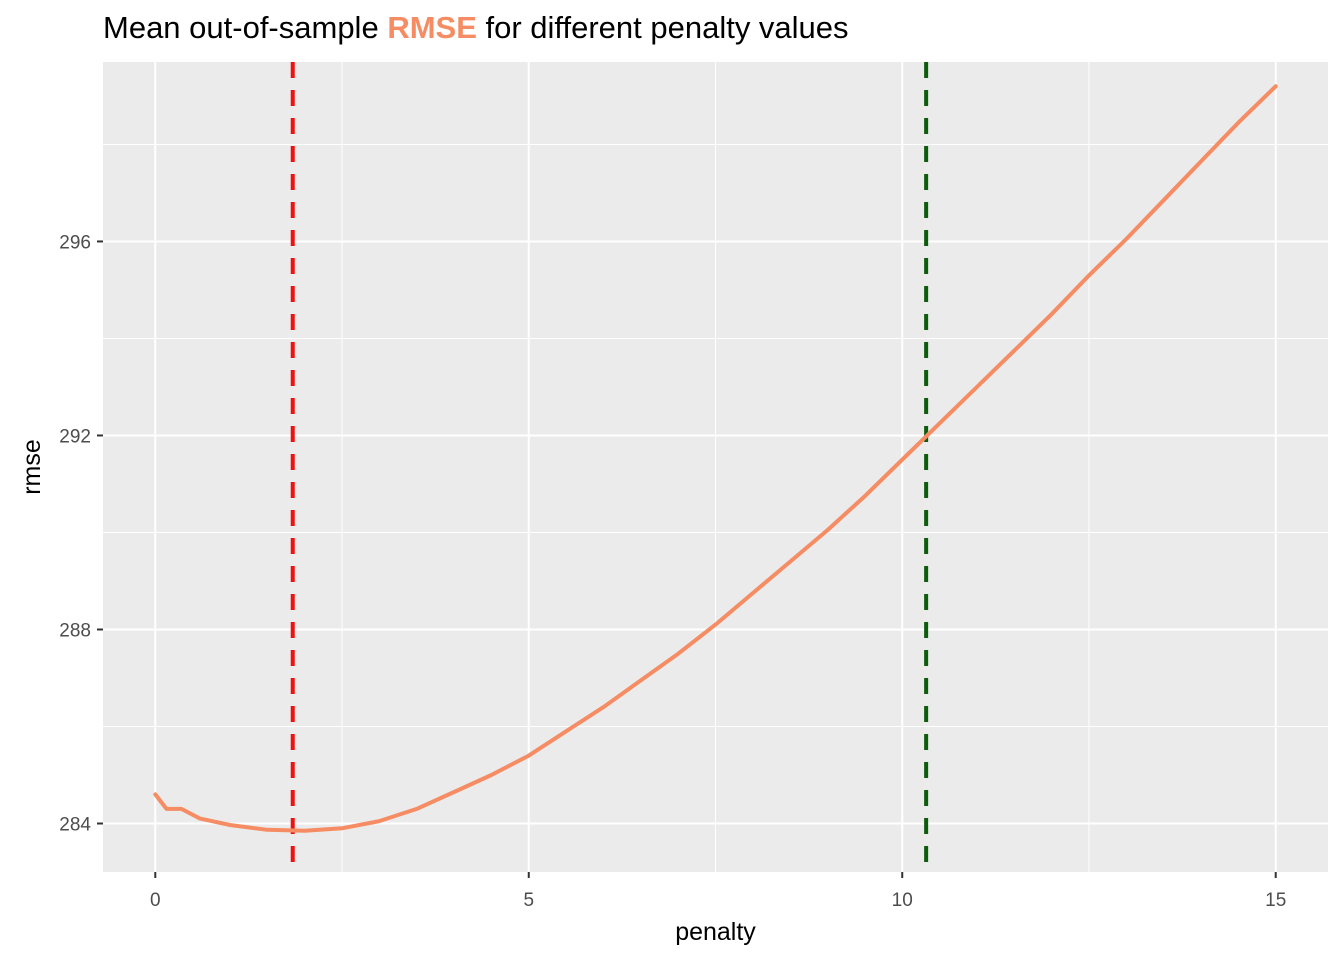 The width and height of the screenshot is (1344, 960). What do you see at coordinates (155, 900) in the screenshot?
I see `x-tick-label: 0` at bounding box center [155, 900].